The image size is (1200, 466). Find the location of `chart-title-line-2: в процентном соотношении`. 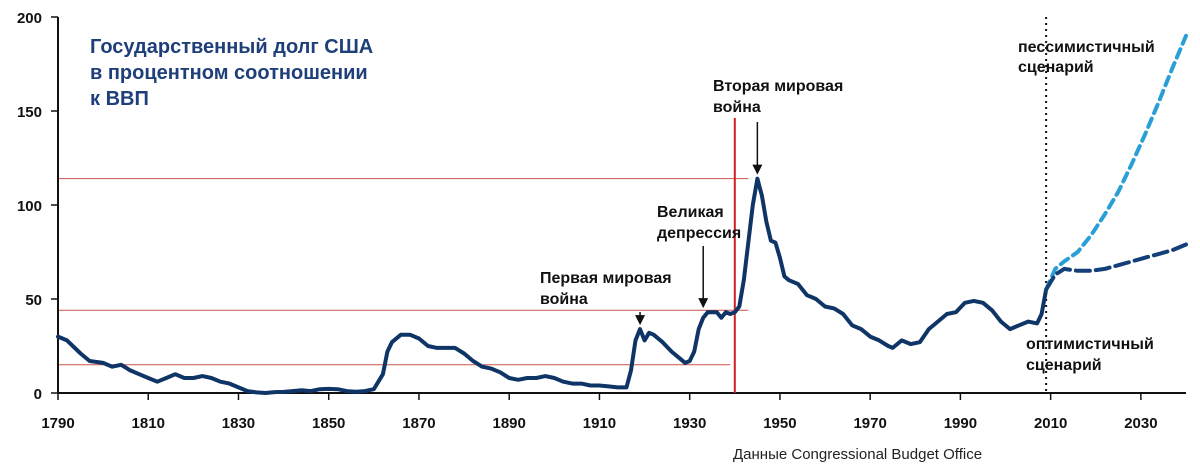

chart-title-line-2: в процентном соотношении is located at coordinates (229, 73).